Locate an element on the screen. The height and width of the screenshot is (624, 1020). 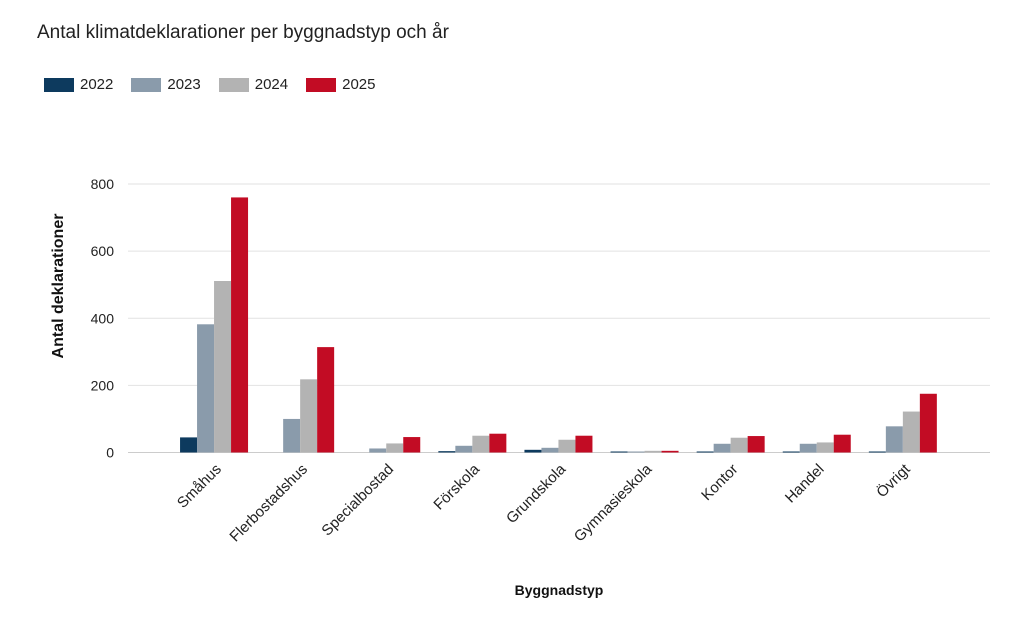
y-tick-label: 600 is located at coordinates (103, 251).